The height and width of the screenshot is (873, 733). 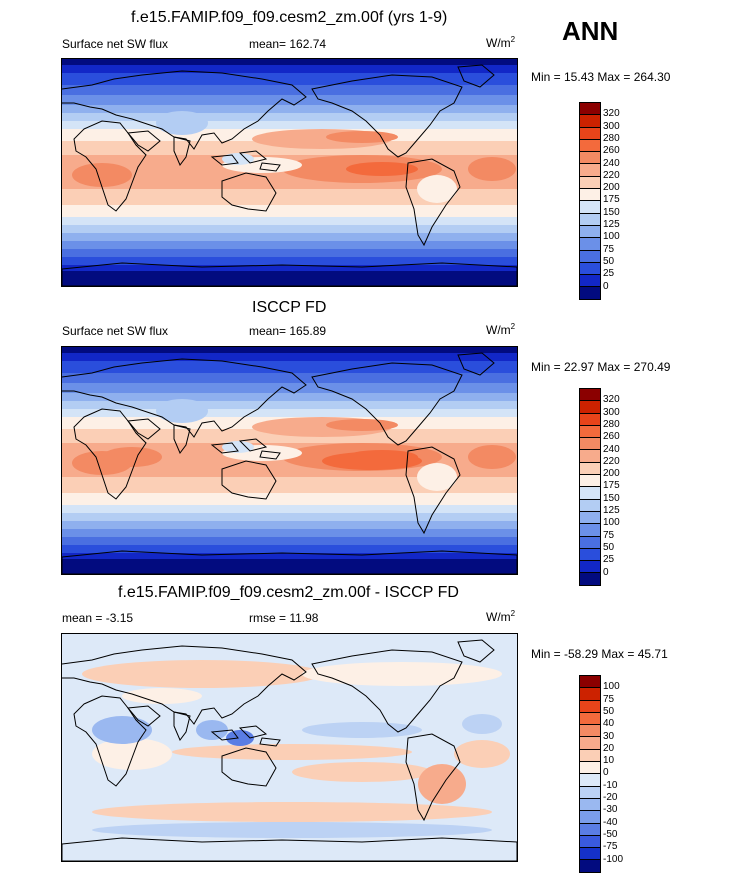 What do you see at coordinates (609, 724) in the screenshot?
I see `colorbar-tick-label: 40` at bounding box center [609, 724].